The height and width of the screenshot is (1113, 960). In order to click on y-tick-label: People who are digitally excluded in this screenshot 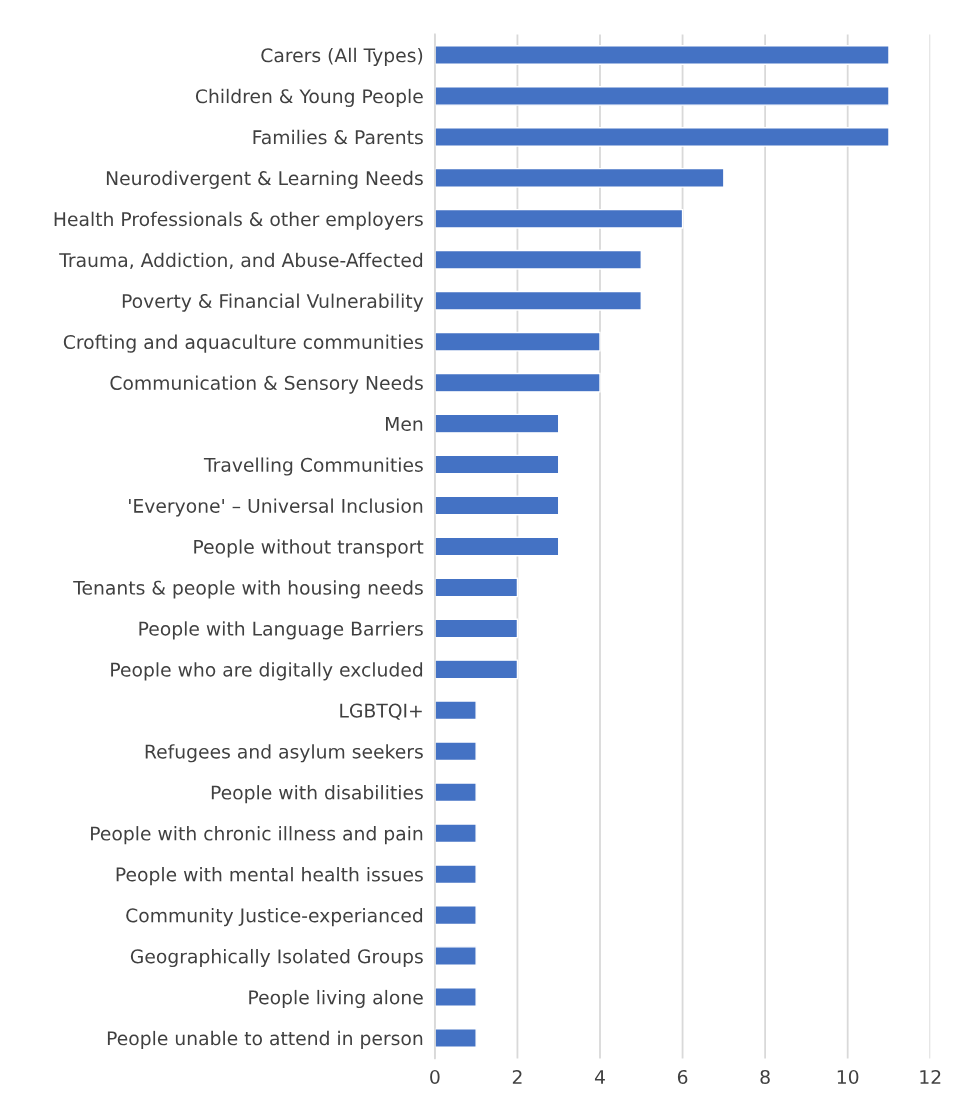, I will do `click(267, 671)`.